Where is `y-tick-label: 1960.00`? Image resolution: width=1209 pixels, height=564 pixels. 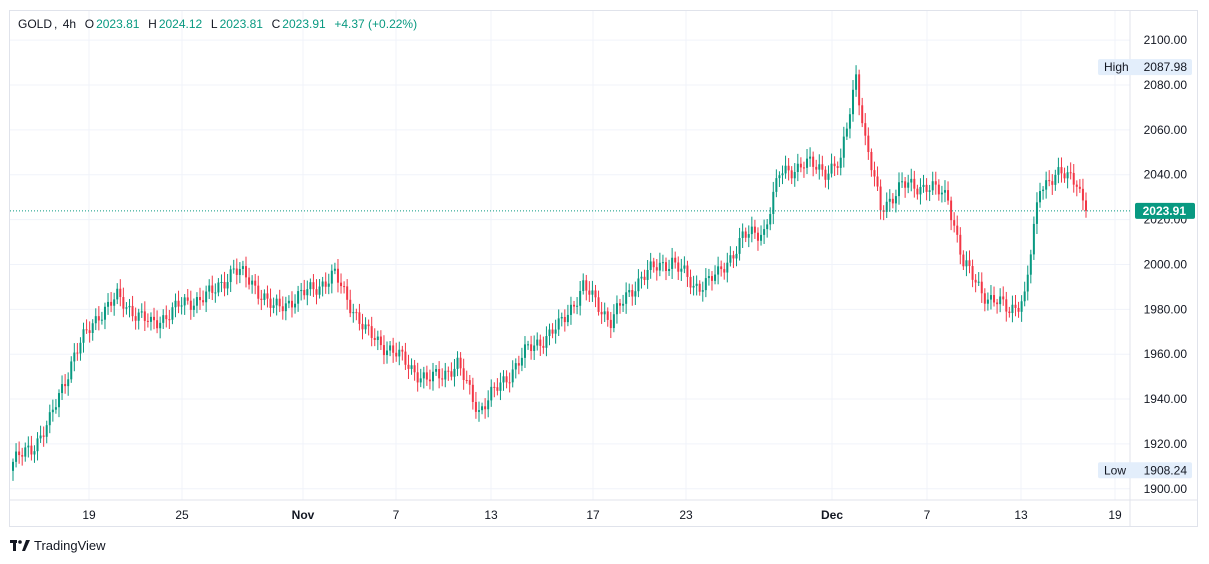
y-tick-label: 1960.00 is located at coordinates (1166, 354).